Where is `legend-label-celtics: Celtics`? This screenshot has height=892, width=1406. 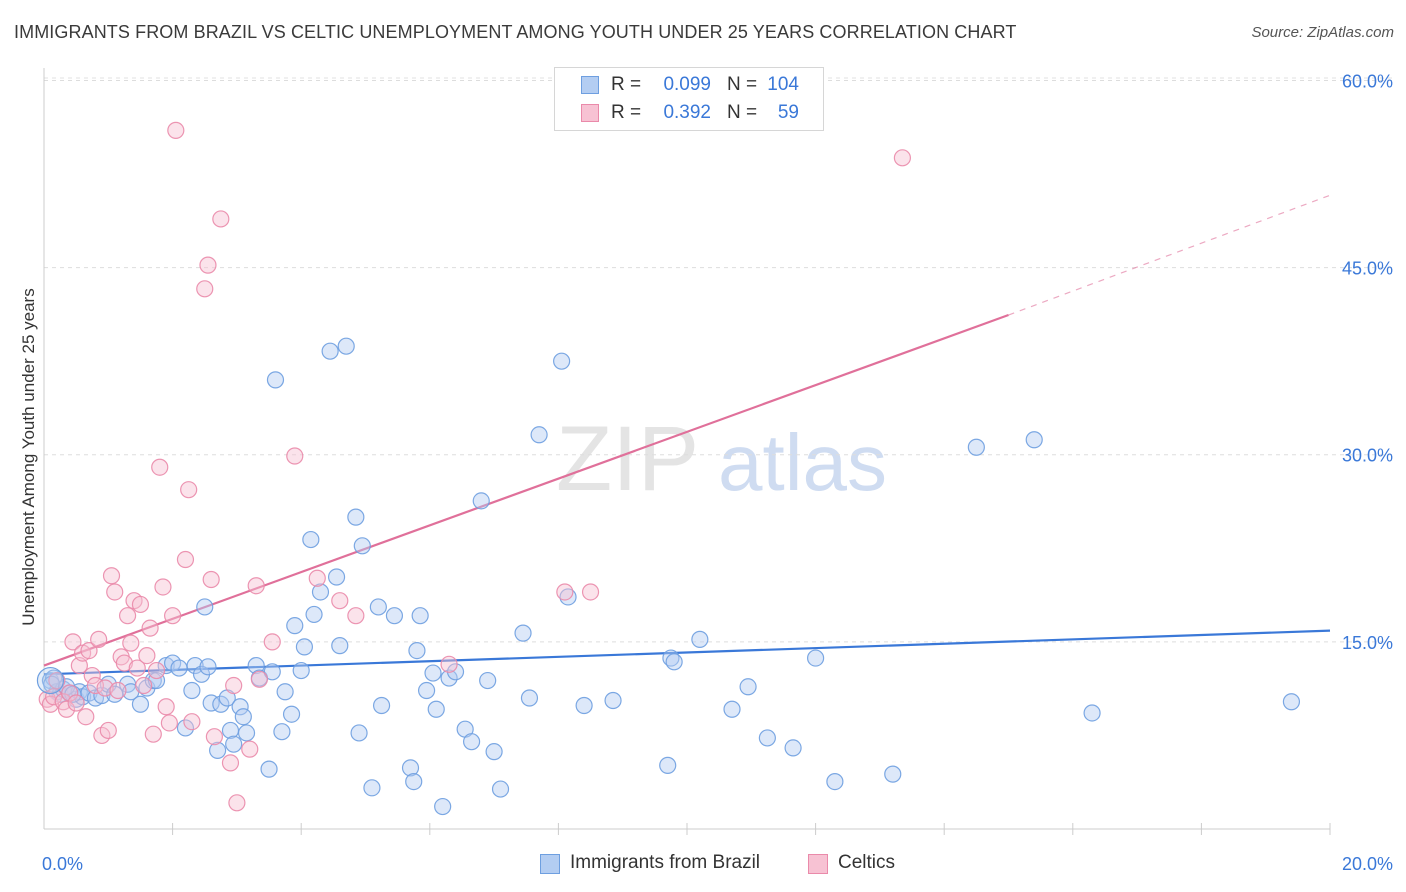
legend-label-celtics: Celtics is located at coordinates (867, 862).